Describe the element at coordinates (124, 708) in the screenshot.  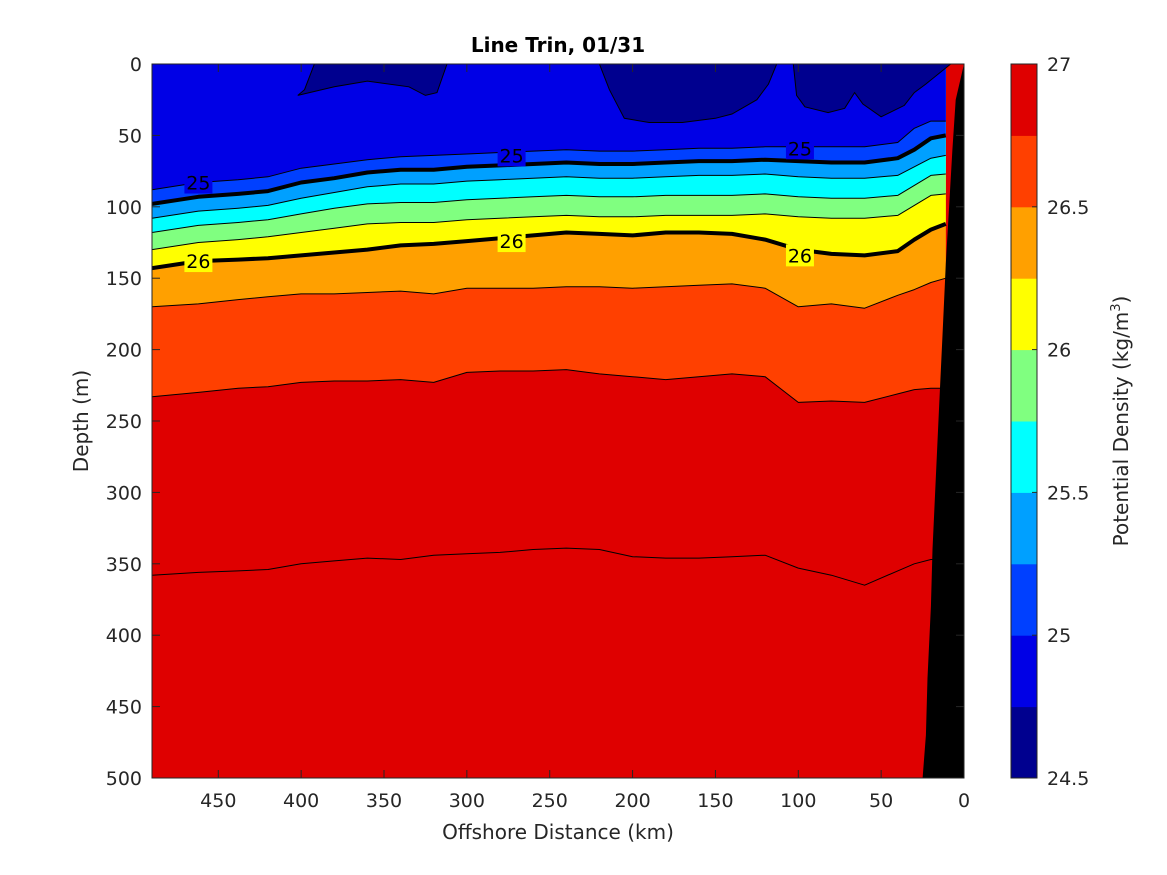
I see `y-tick-label: 450` at that location.